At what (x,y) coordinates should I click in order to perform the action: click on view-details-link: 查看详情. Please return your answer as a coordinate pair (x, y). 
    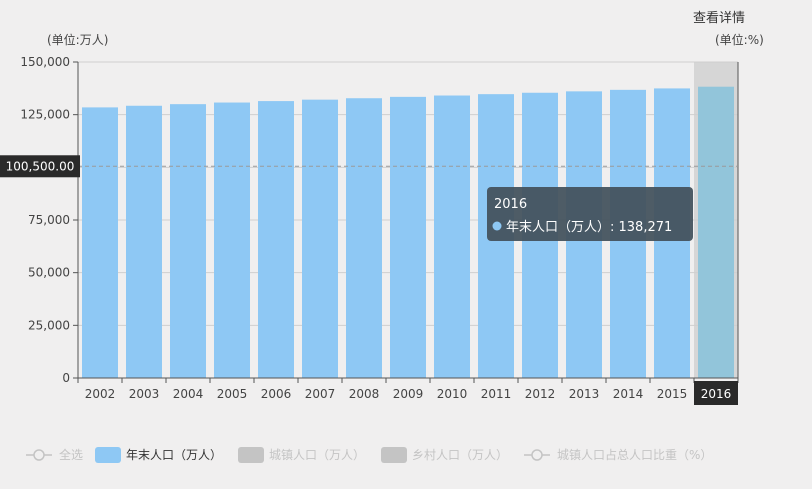
    Looking at the image, I should click on (719, 18).